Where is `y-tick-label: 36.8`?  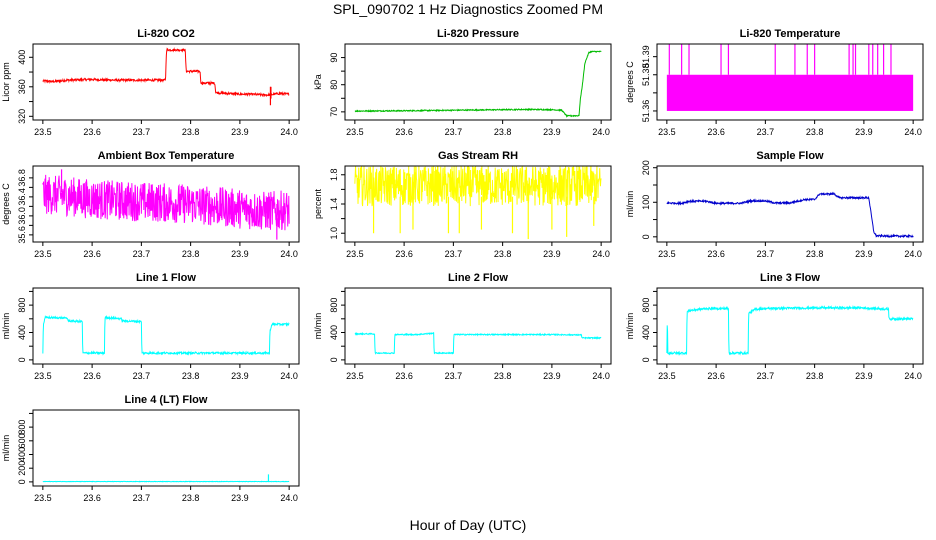
y-tick-label: 36.8 is located at coordinates (22, 178).